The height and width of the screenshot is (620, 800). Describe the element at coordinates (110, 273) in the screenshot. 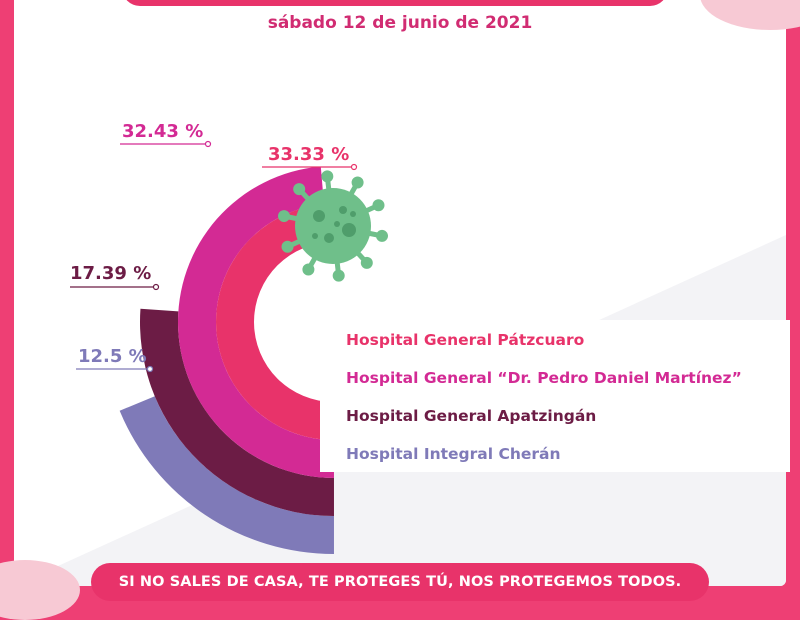

I see `value-label-3: 17.39 %` at that location.